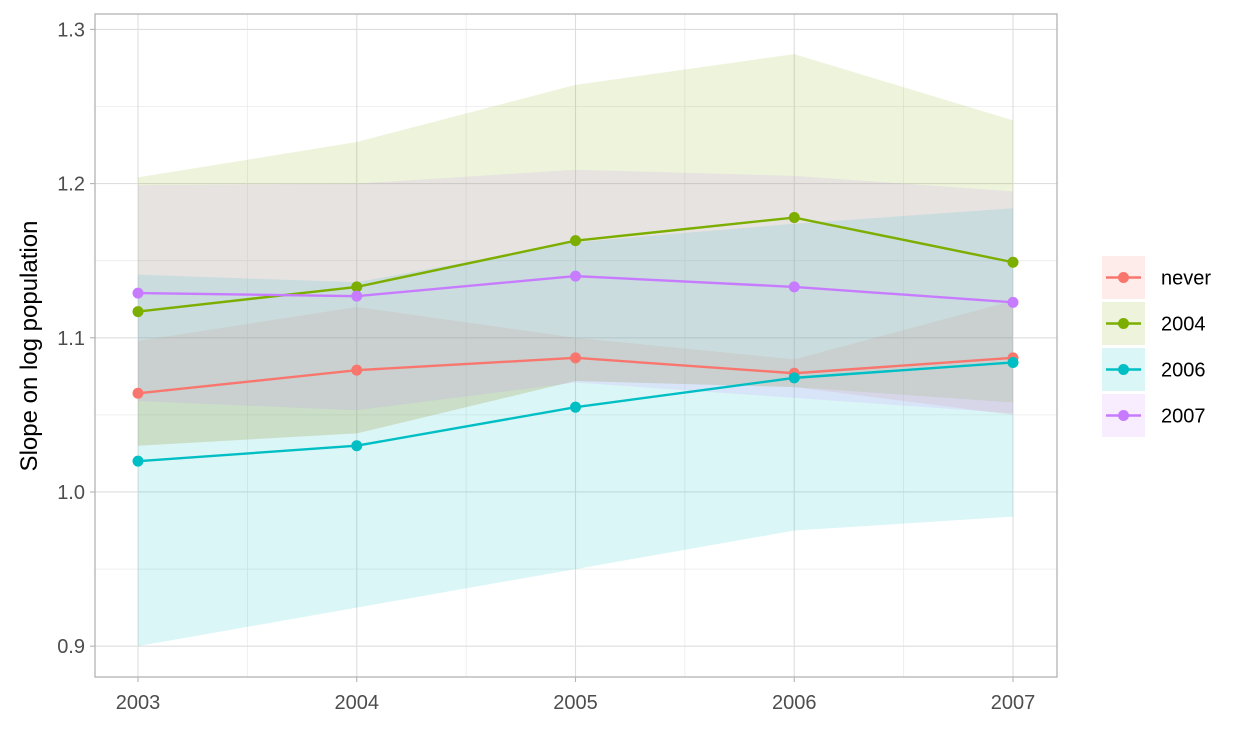 The image size is (1248, 729). I want to click on legend-label: 2004, so click(1183, 325).